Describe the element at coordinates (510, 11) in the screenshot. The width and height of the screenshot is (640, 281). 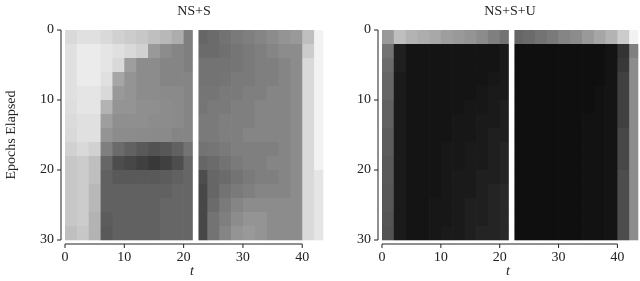
I see `chart-title: NS+S+U` at that location.